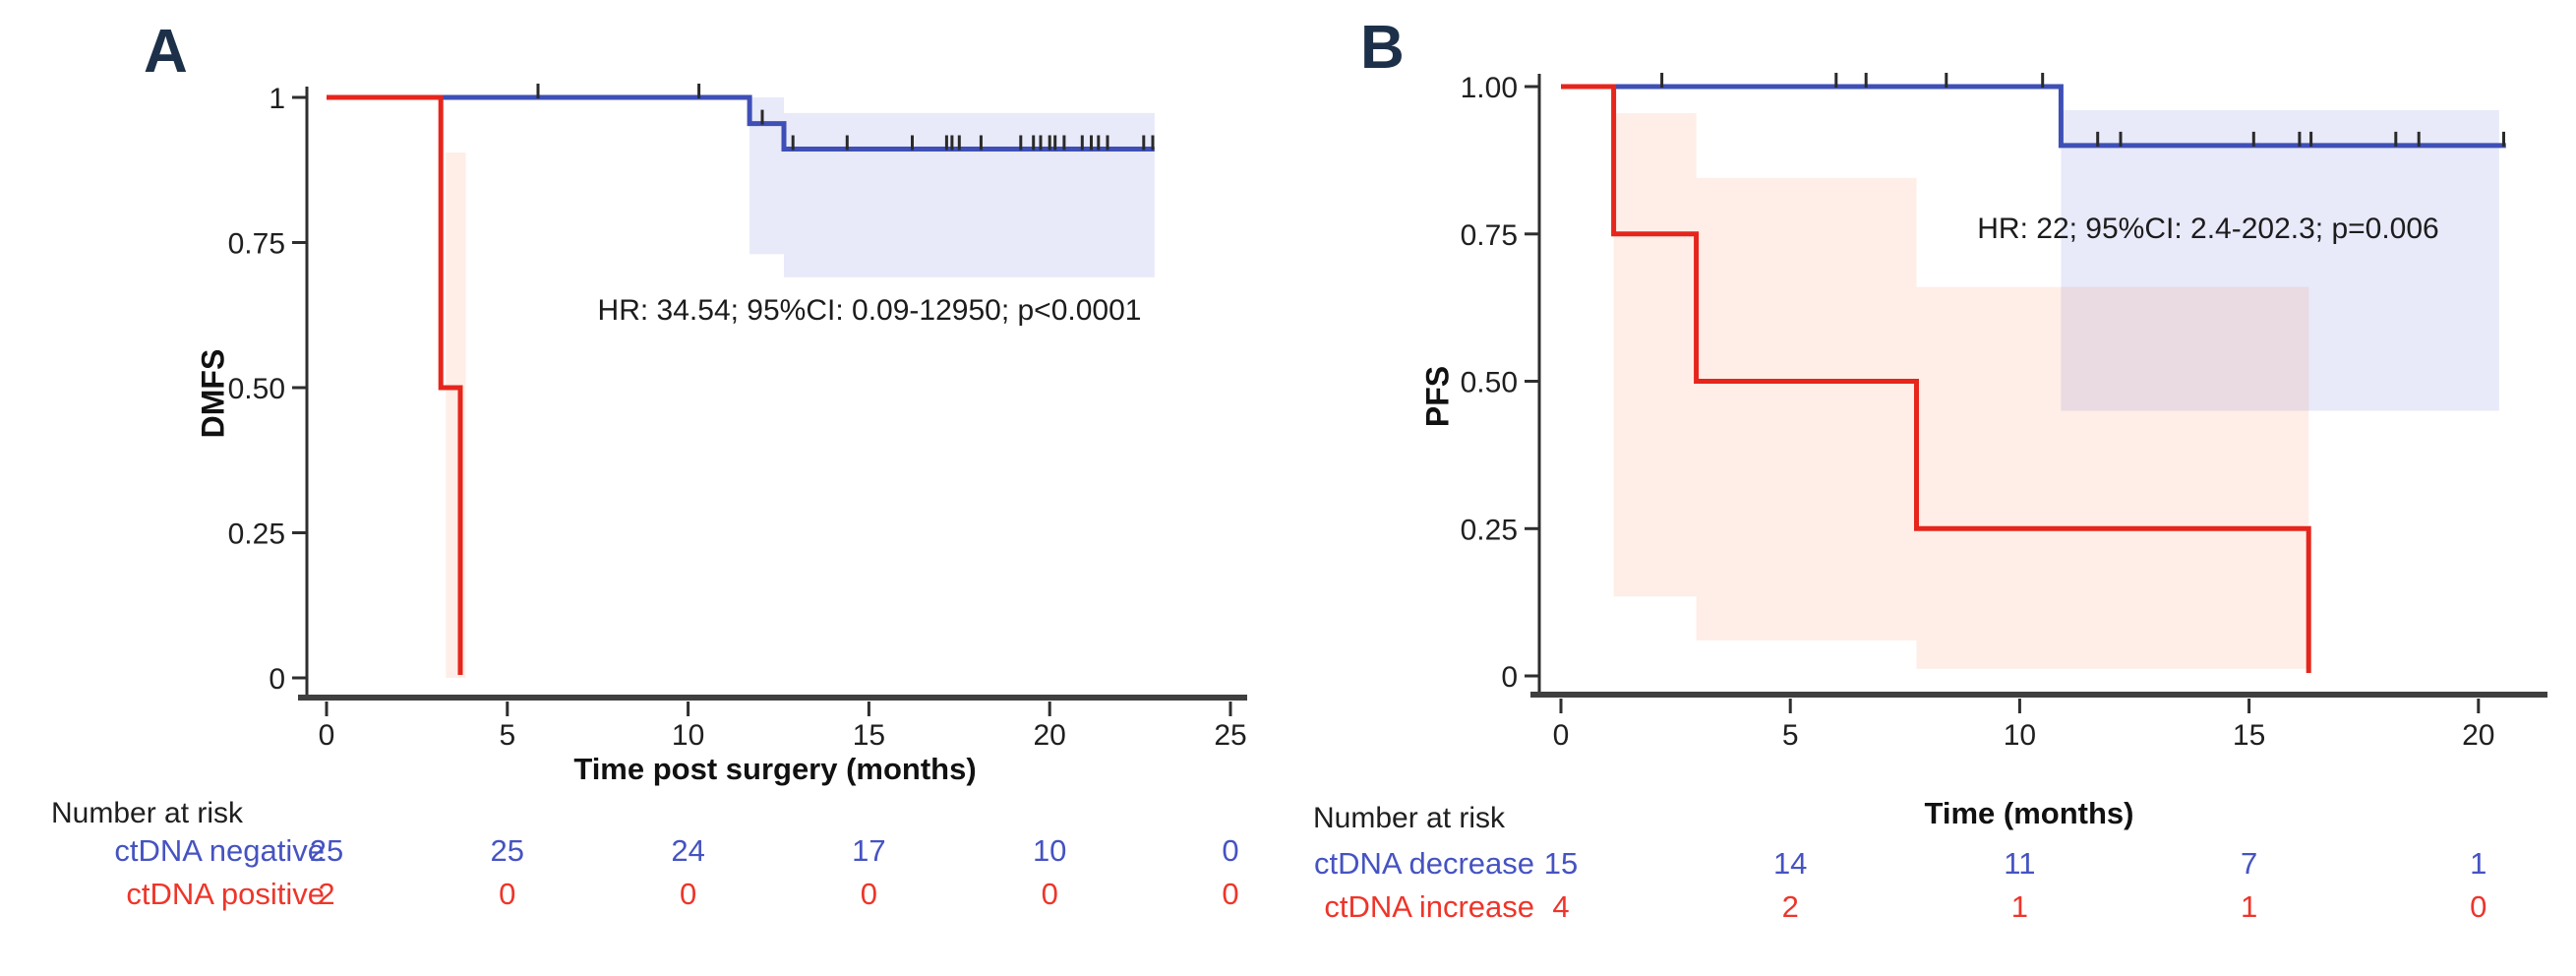  Describe the element at coordinates (147, 813) in the screenshot. I see `panel-a-risk-table-header: Number at risk` at that location.